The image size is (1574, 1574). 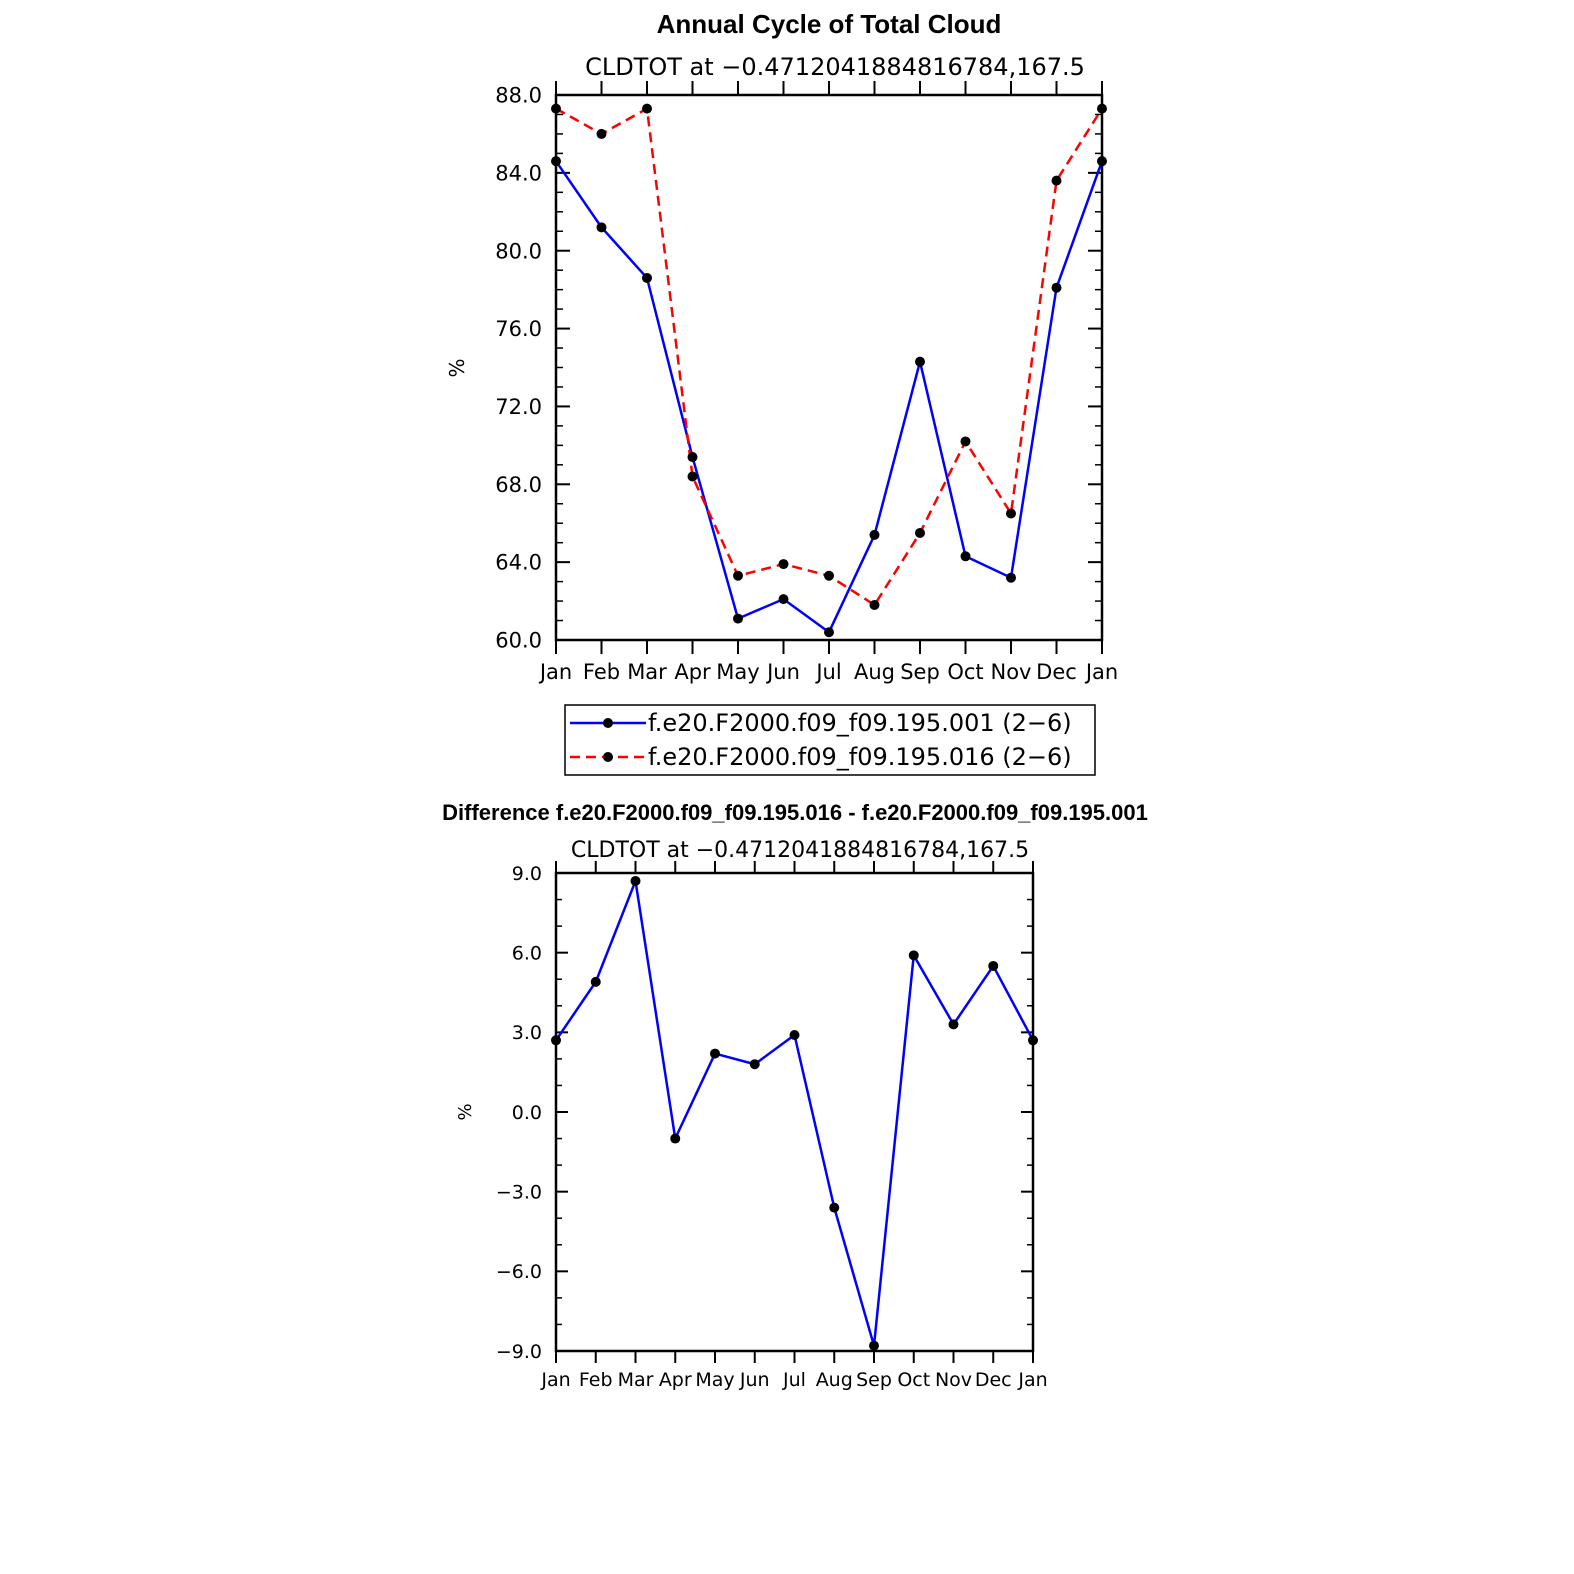 I want to click on y-tick-label: −9.0, so click(x=519, y=1352).